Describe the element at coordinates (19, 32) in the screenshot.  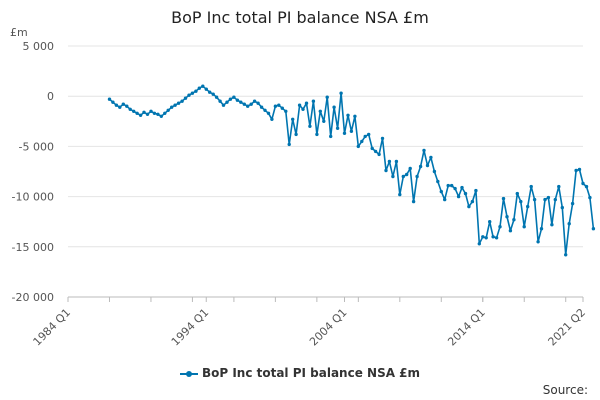
I see `y-axis-unit-label: £m` at that location.